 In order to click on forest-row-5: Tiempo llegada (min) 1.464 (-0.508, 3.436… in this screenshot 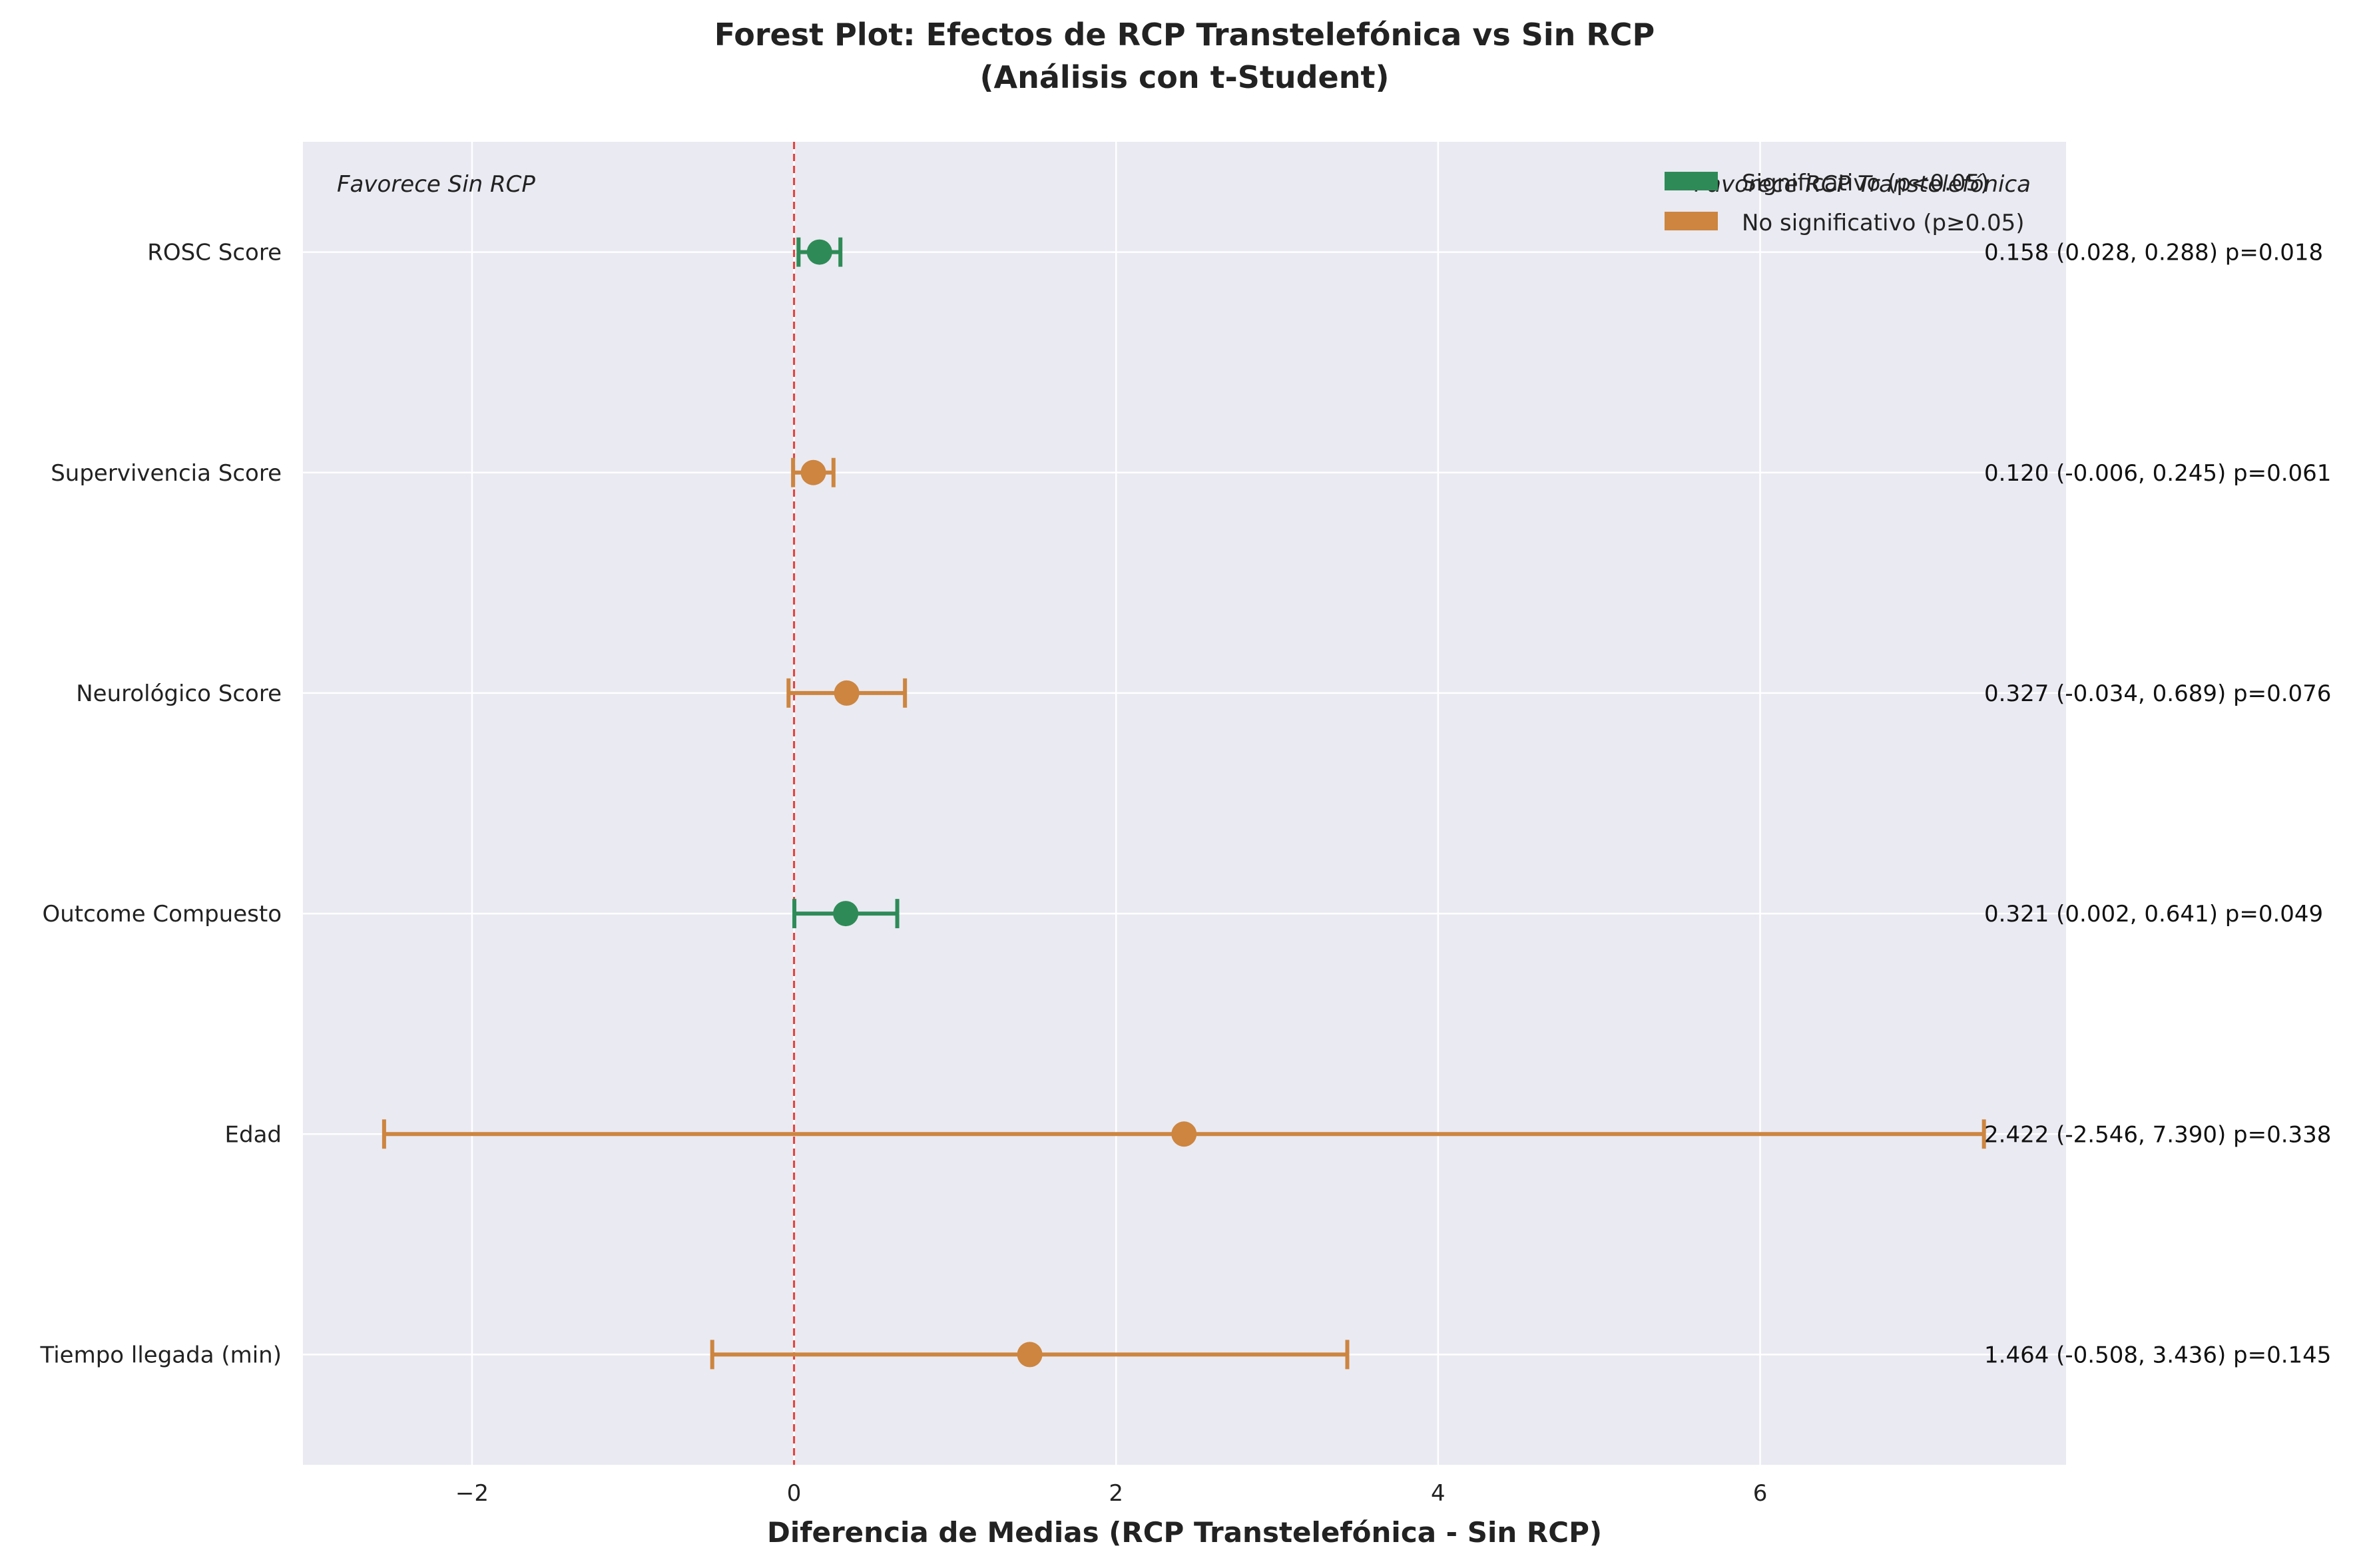, I will do `click(1185, 1355)`.